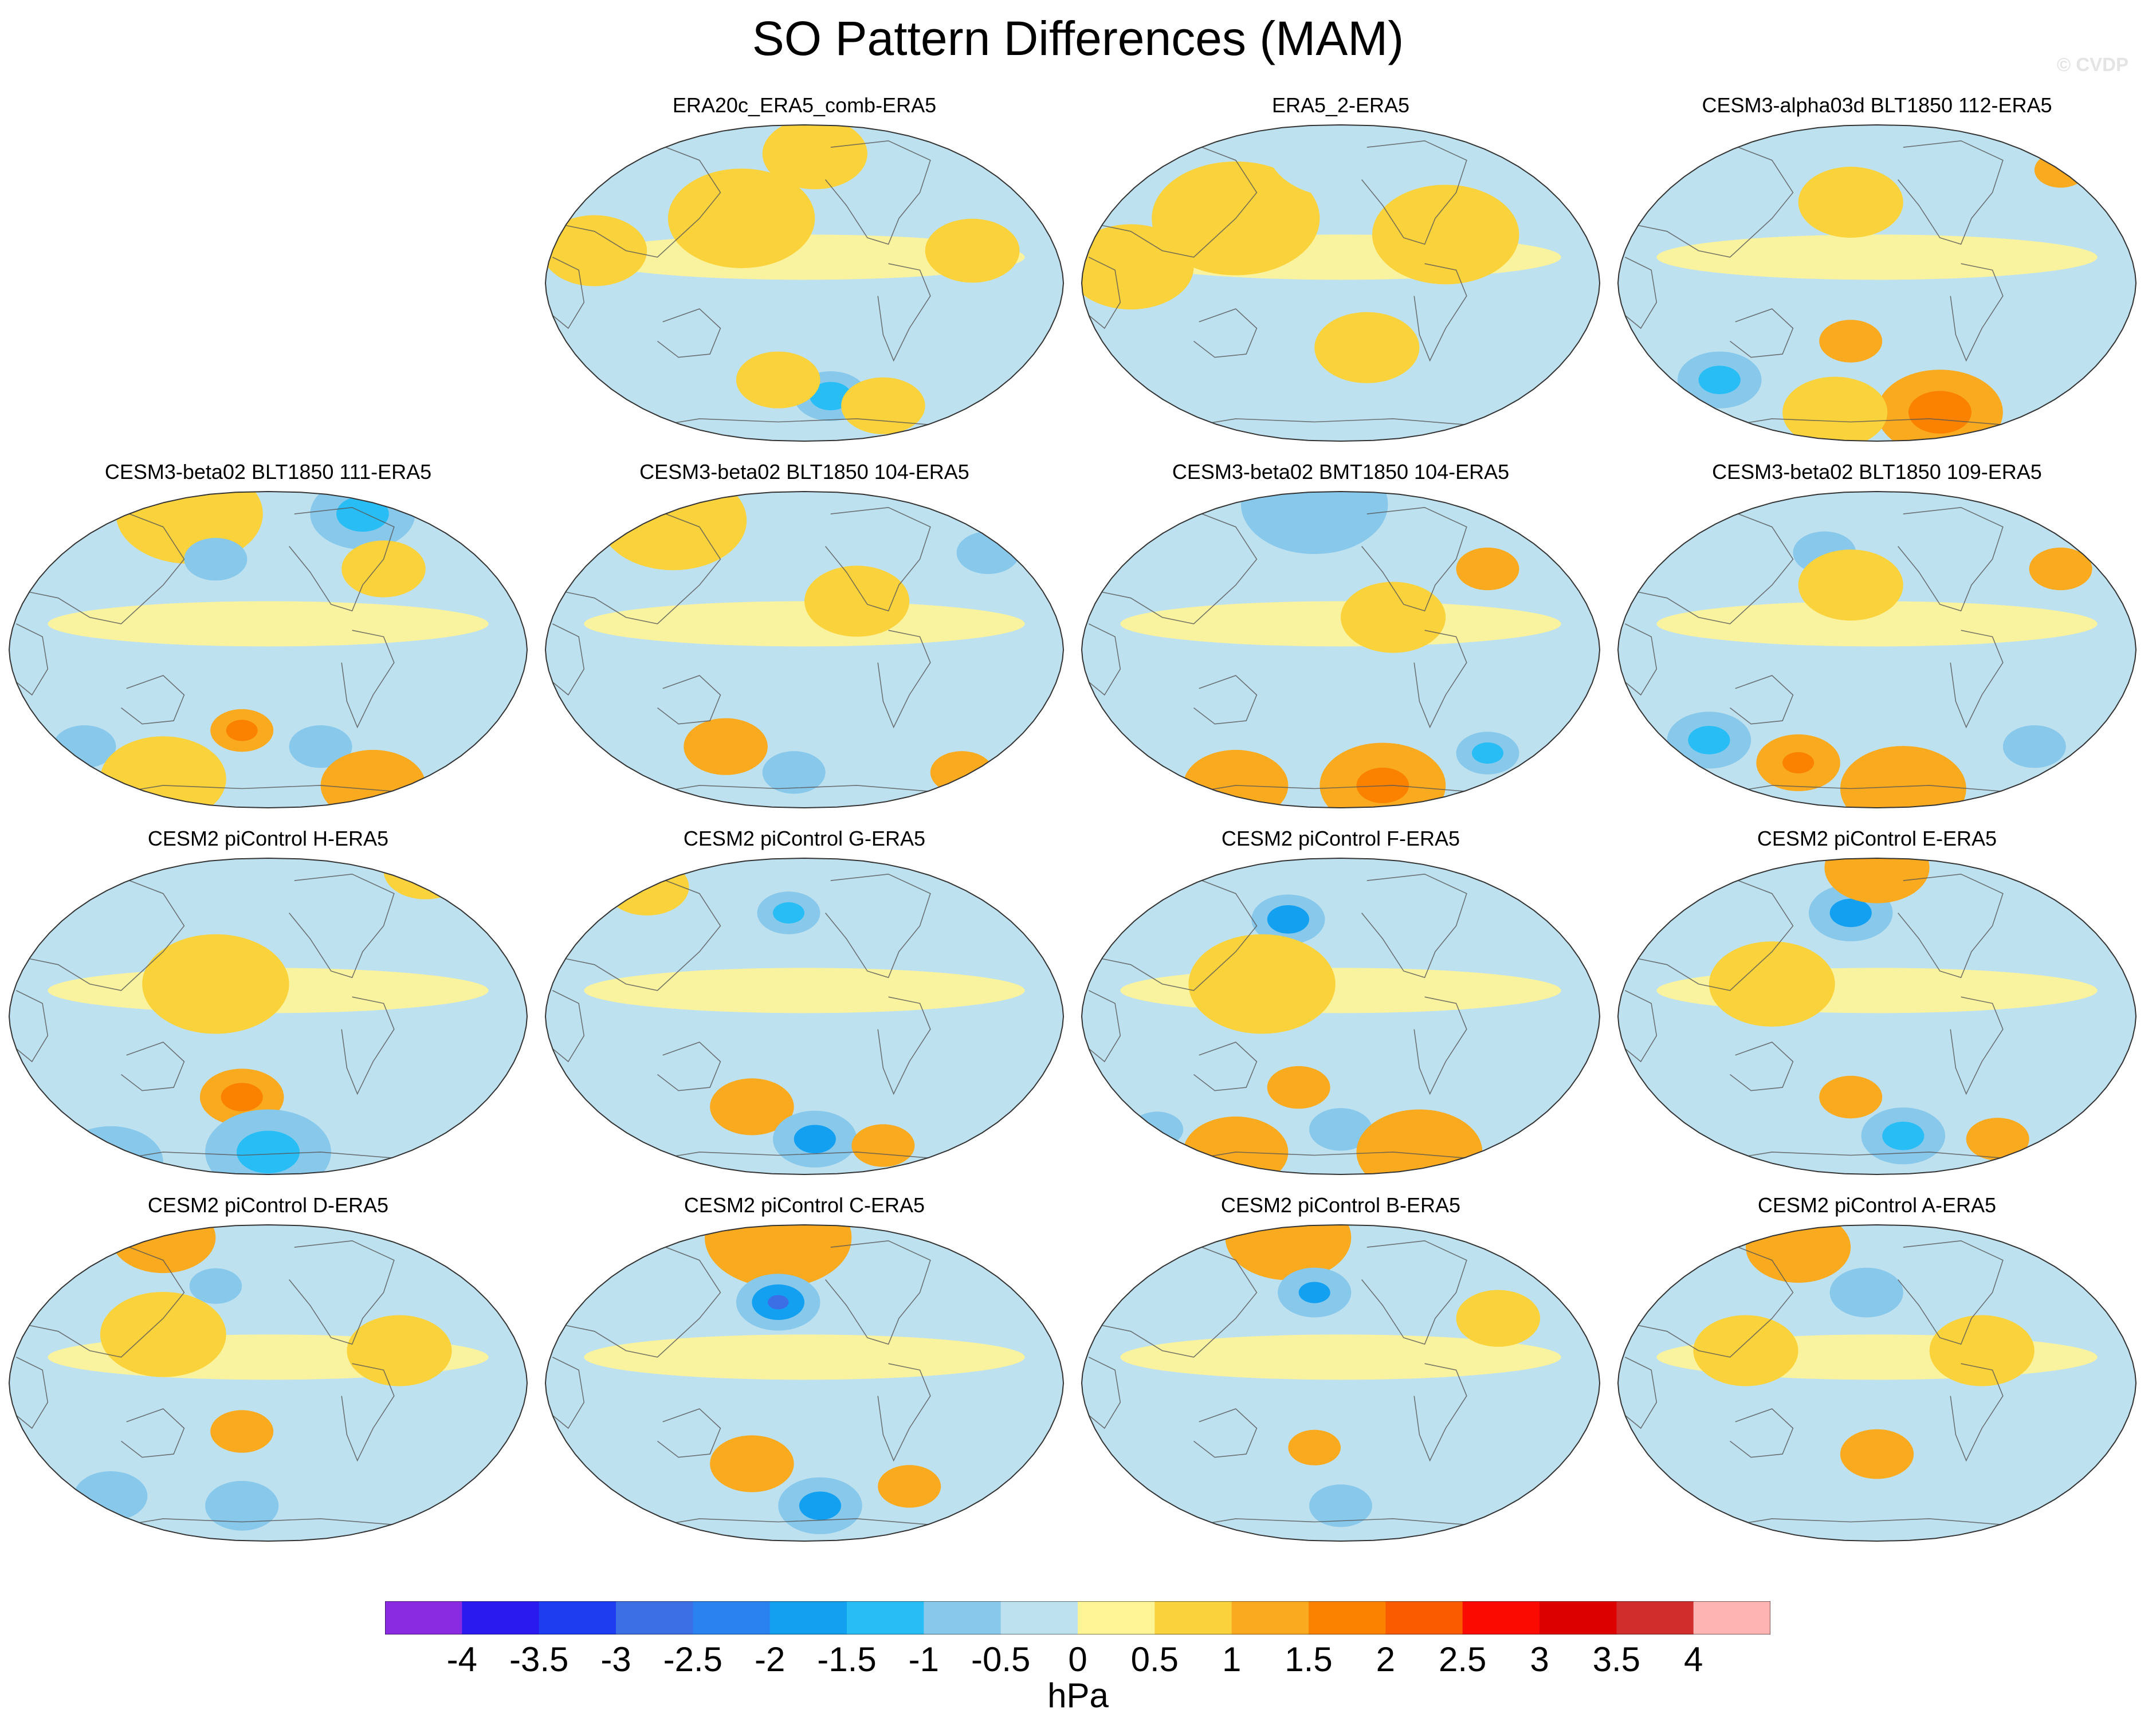  Describe the element at coordinates (1877, 1374) in the screenshot. I see `map-panel: CESM2 piControl A-ERA5` at that location.